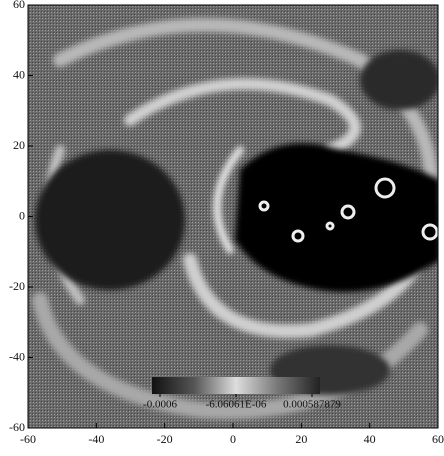 The width and height of the screenshot is (444, 456). What do you see at coordinates (19, 74) in the screenshot?
I see `y-tick-label: 40` at bounding box center [19, 74].